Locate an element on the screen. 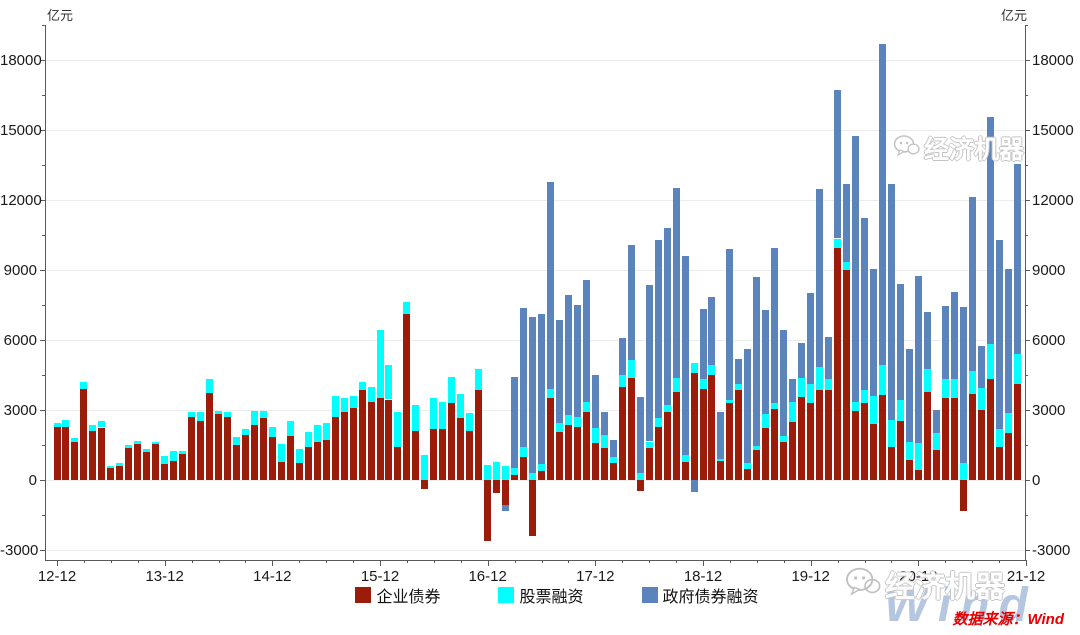 The image size is (1080, 635). y-axis-label-right: 18000 is located at coordinates (1053, 60).